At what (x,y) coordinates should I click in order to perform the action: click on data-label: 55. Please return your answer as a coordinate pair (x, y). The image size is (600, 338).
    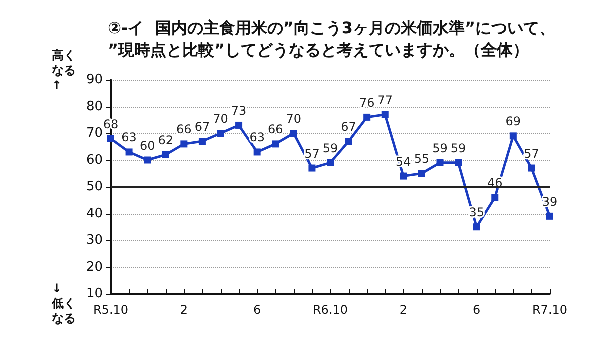
    Looking at the image, I should click on (422, 159).